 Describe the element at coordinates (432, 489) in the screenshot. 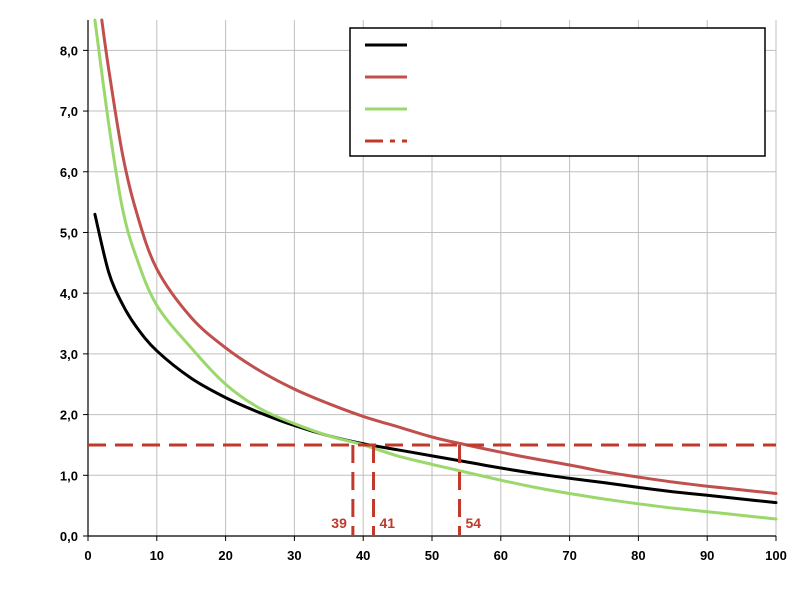

I see `threshold-lines` at that location.